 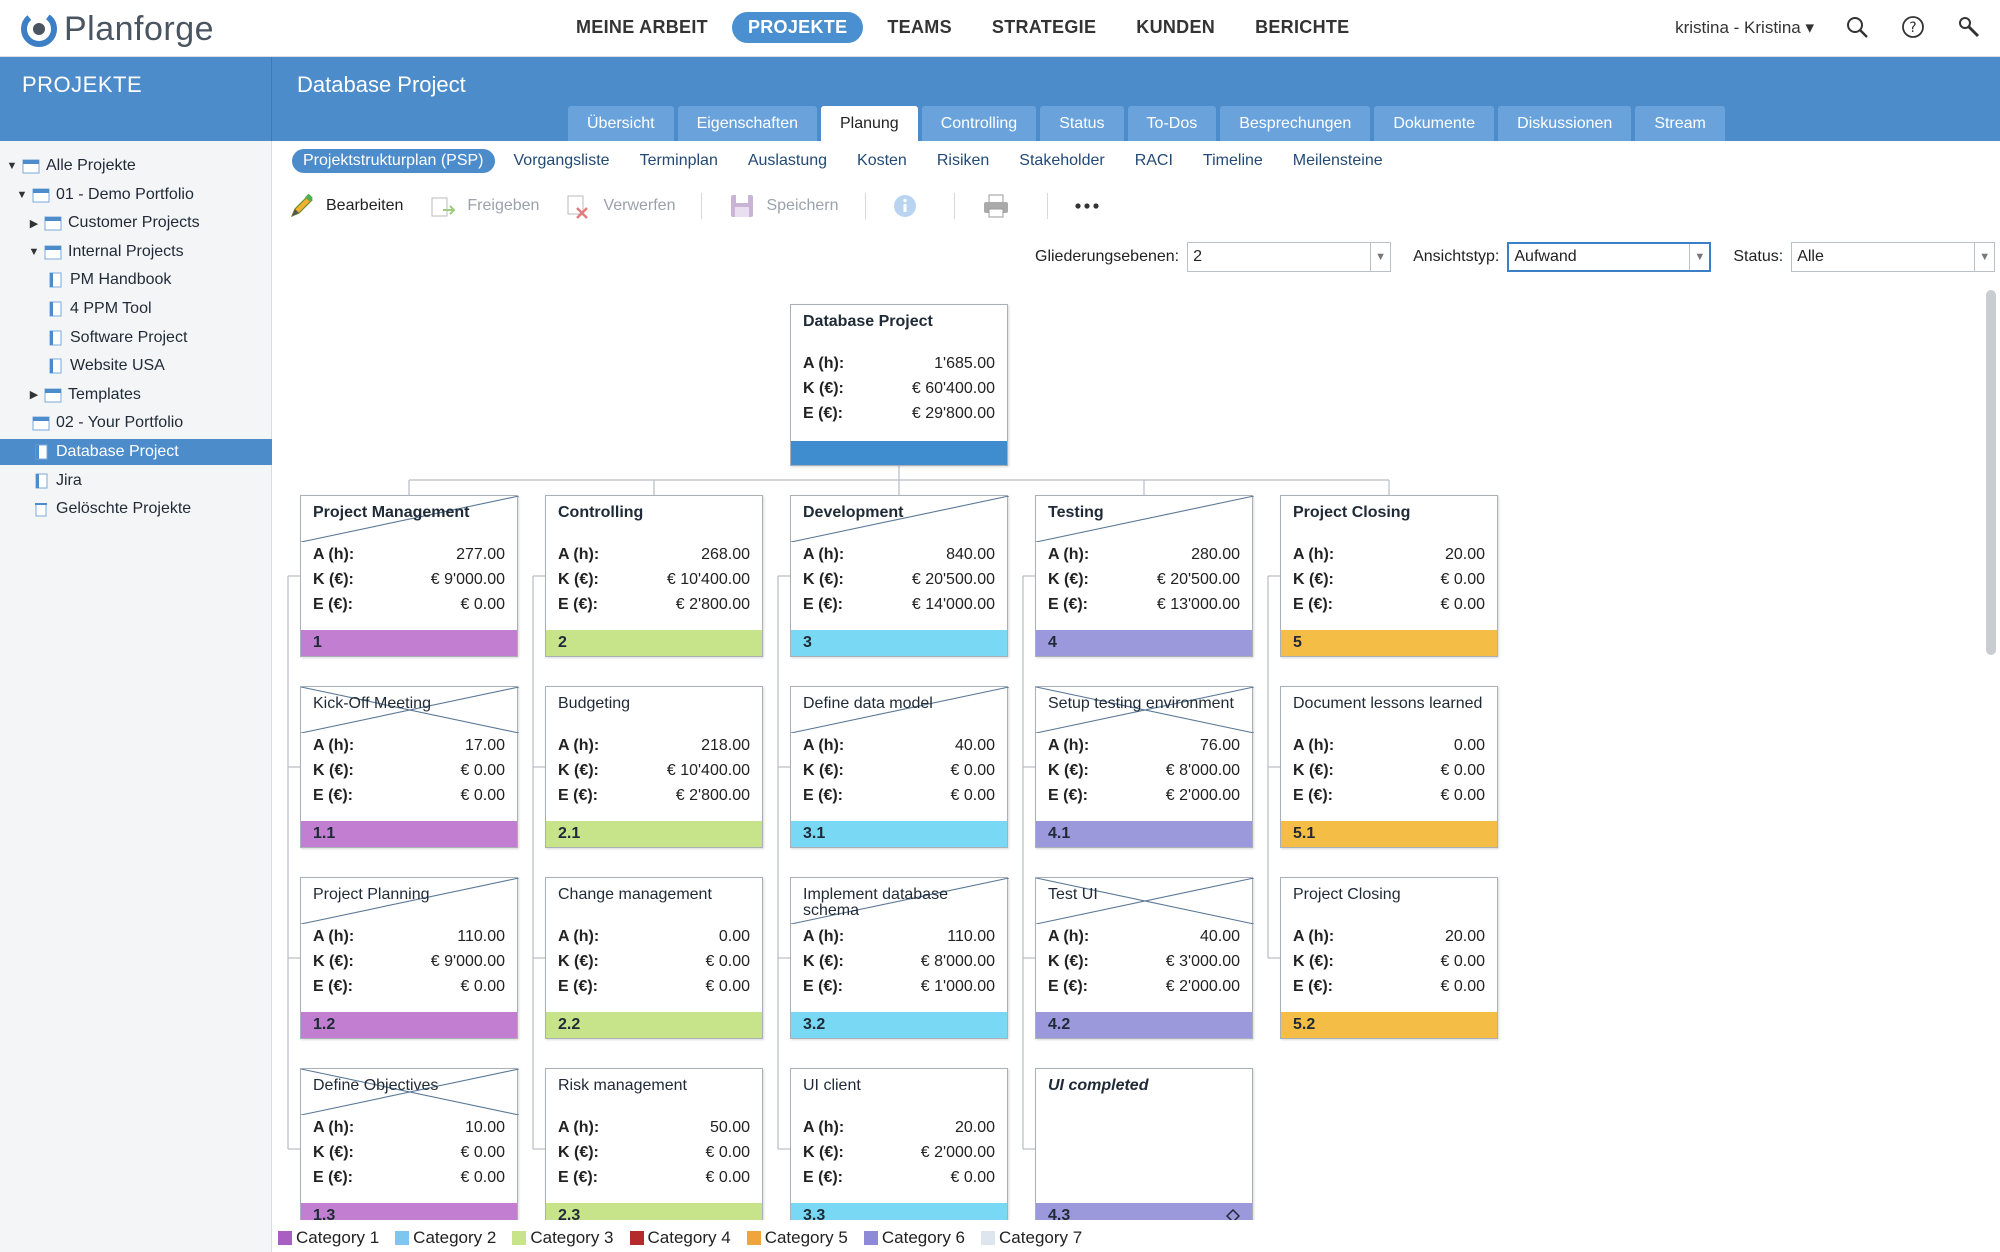 What do you see at coordinates (114, 223) in the screenshot?
I see `tree-item: ▶ Customer Projects` at bounding box center [114, 223].